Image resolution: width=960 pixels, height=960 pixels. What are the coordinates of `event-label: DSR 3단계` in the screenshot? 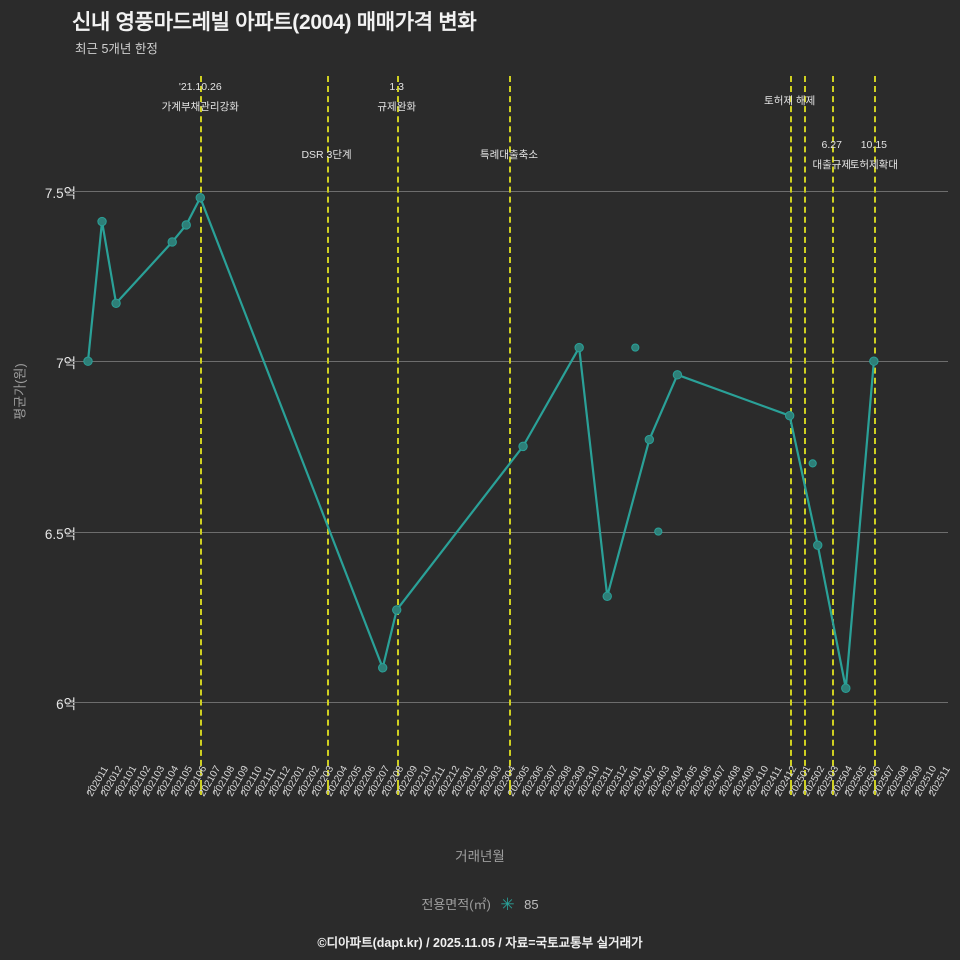 It's located at (326, 155).